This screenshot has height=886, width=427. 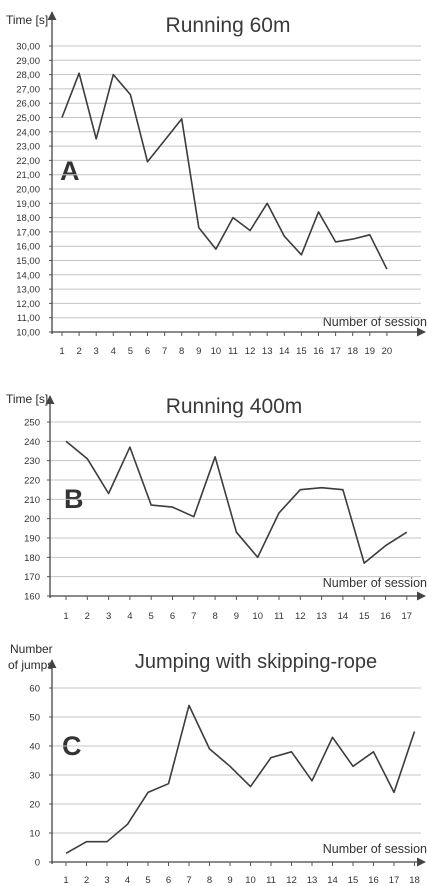 What do you see at coordinates (32, 558) in the screenshot?
I see `y-tick-label-b: 180` at bounding box center [32, 558].